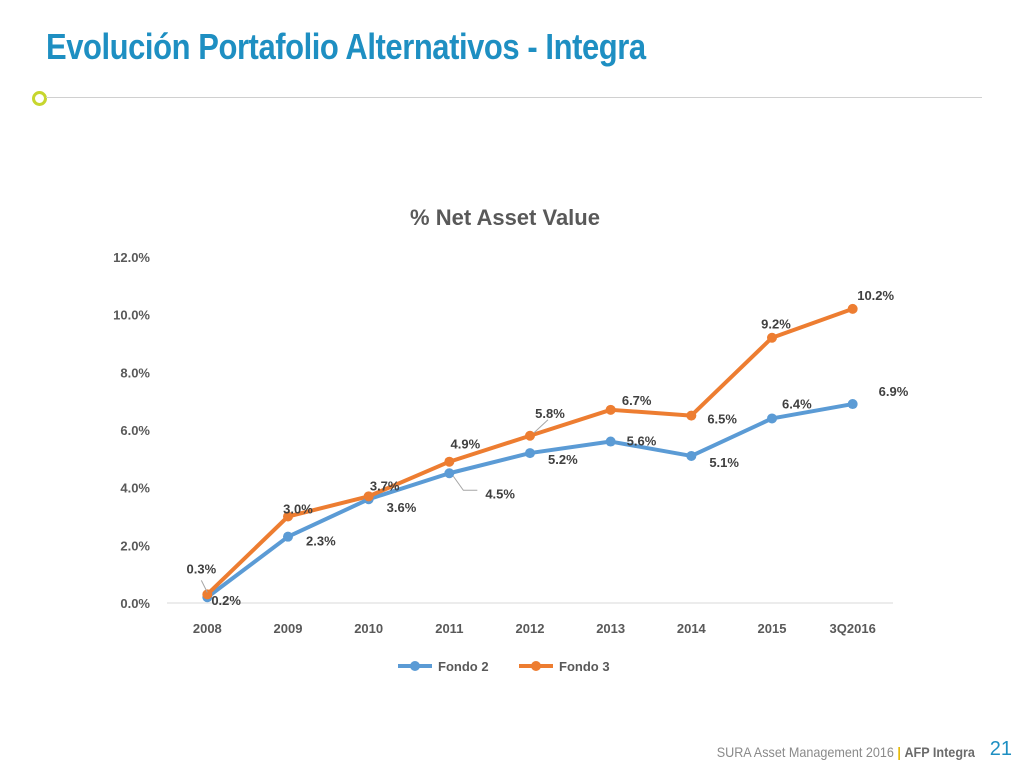  Describe the element at coordinates (131, 257) in the screenshot. I see `y-tick-label: 12.0%` at that location.